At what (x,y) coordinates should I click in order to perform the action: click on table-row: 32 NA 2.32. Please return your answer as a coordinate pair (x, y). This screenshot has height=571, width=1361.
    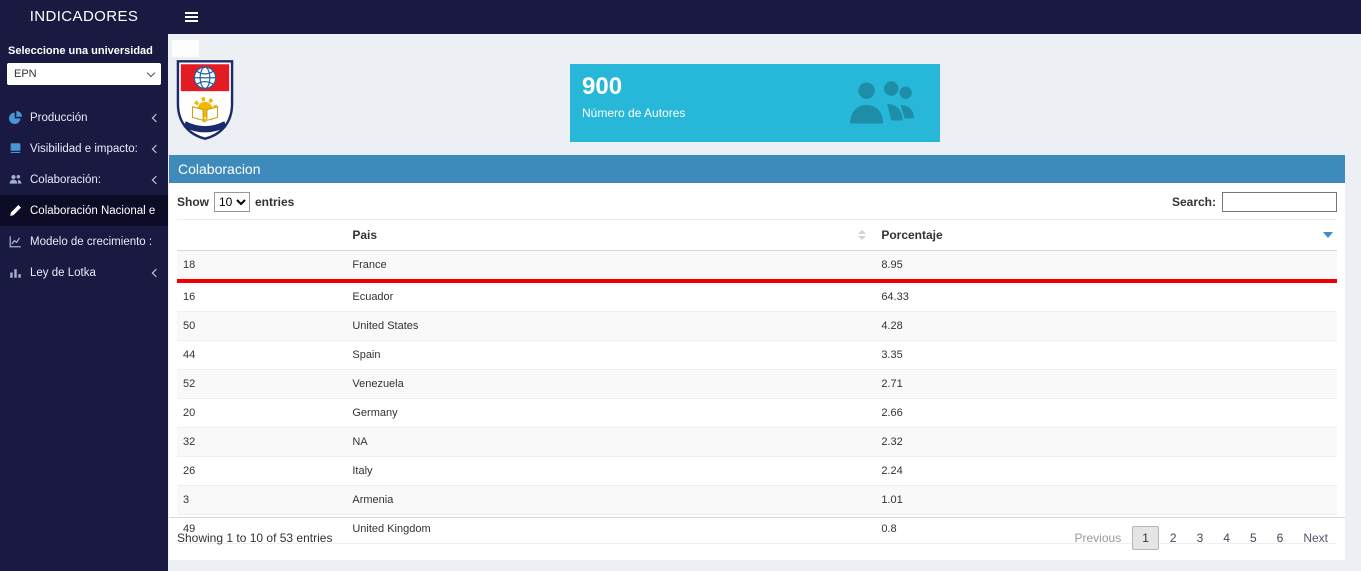
    Looking at the image, I should click on (757, 442).